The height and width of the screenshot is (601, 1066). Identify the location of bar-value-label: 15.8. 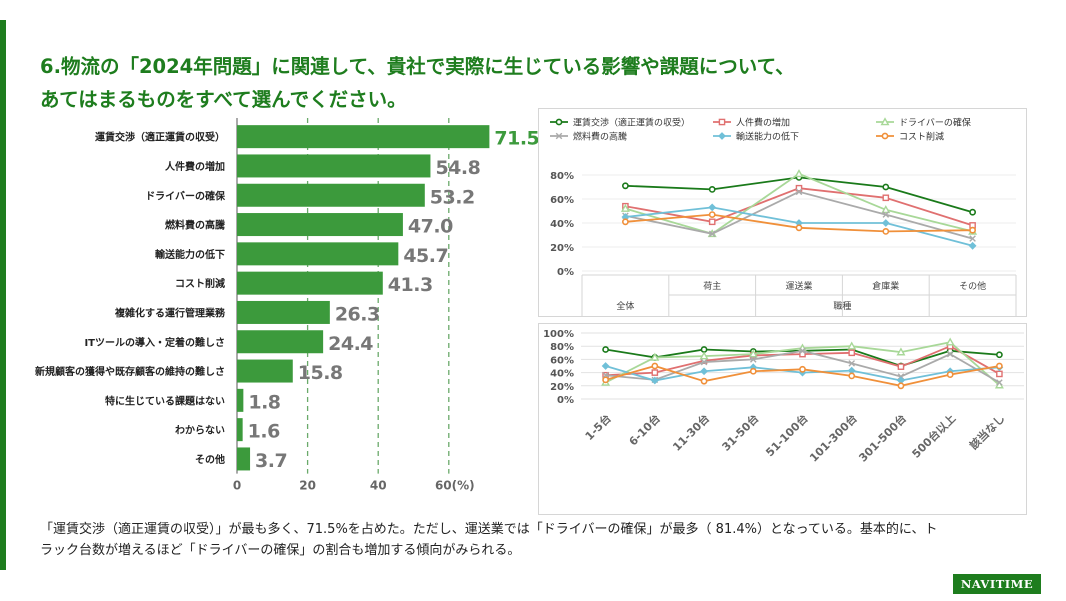
(320, 373).